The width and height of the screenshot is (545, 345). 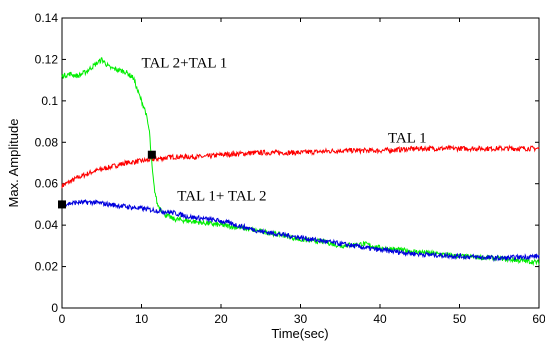 What do you see at coordinates (380, 319) in the screenshot?
I see `x-tick-label: 40` at bounding box center [380, 319].